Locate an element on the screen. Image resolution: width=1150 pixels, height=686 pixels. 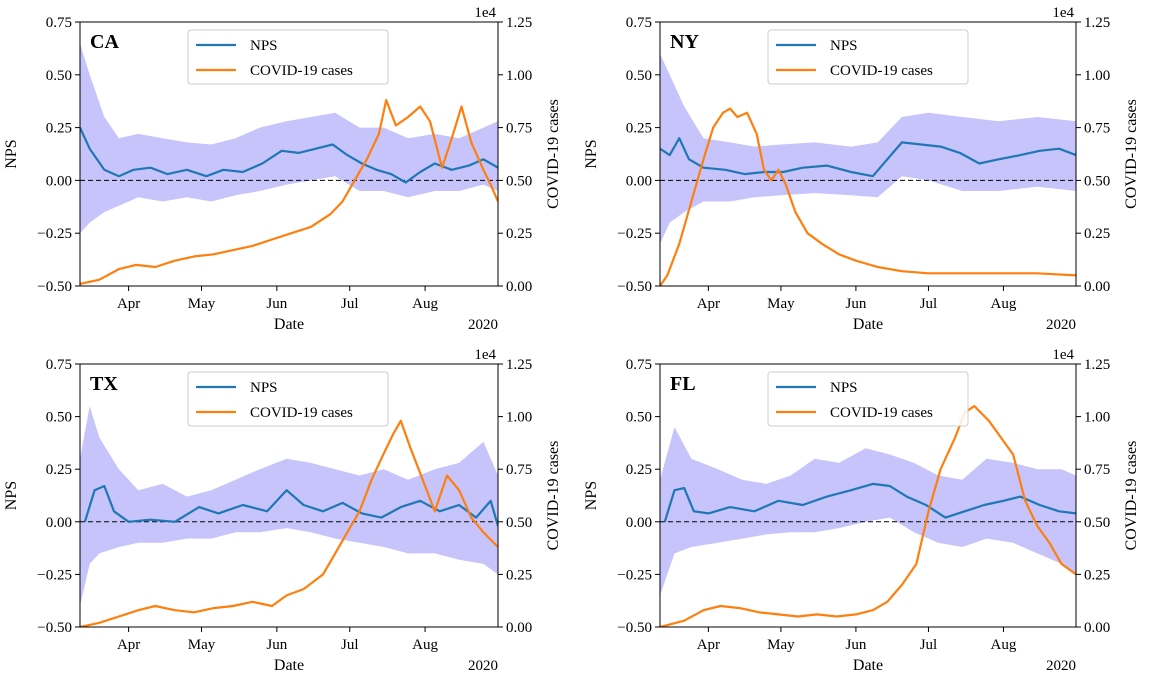
panel-title: FL is located at coordinates (683, 384).